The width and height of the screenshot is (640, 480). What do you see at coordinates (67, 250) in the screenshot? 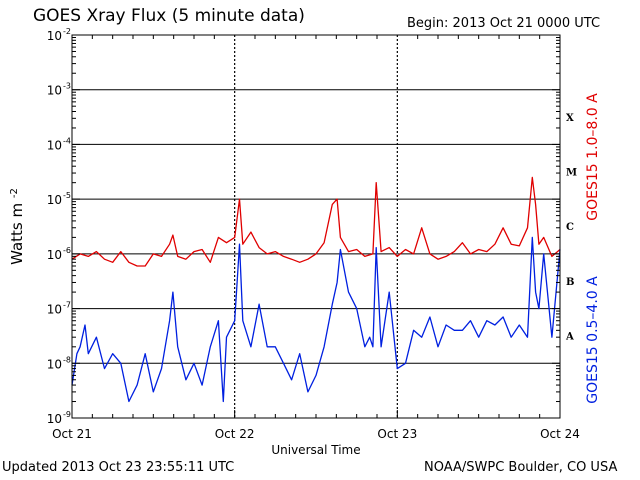
I see `y-tick-exponent: -6` at bounding box center [67, 250].